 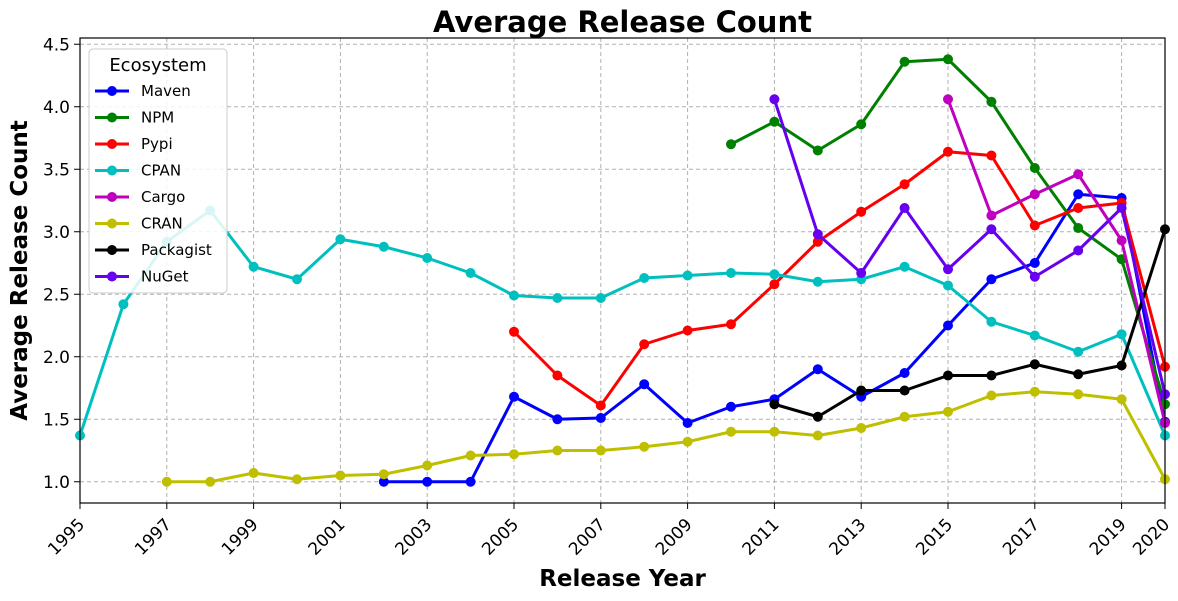 What do you see at coordinates (139, 224) in the screenshot?
I see `legend-item-cran: CRAN` at bounding box center [139, 224].